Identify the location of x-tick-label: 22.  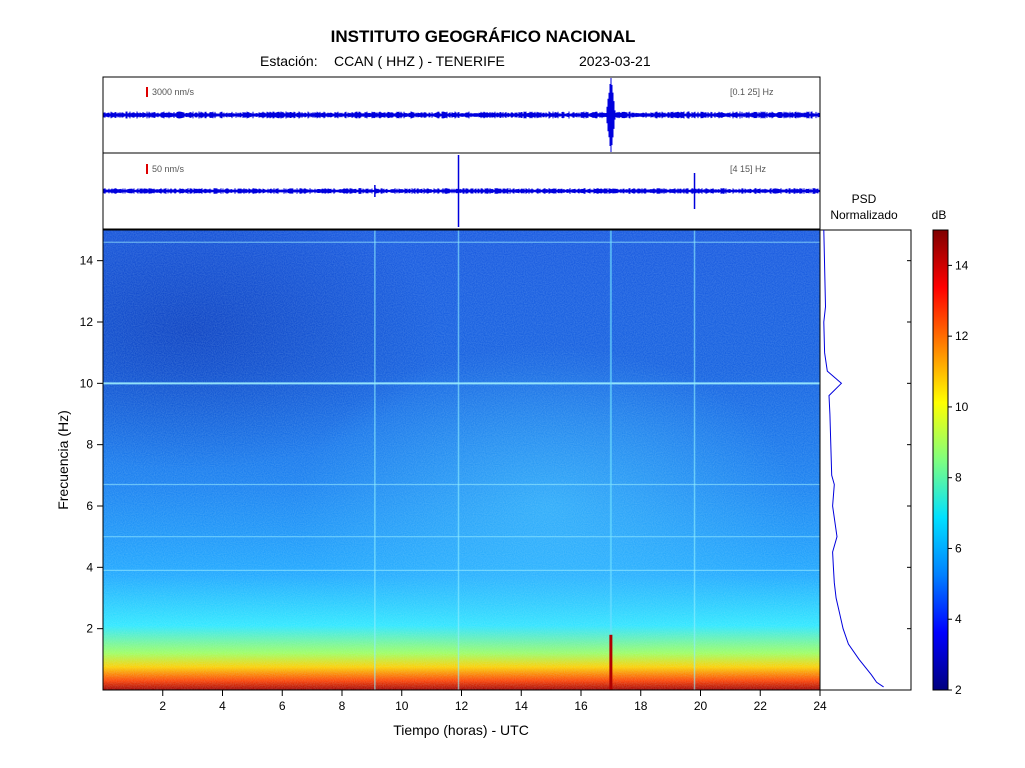
(761, 706).